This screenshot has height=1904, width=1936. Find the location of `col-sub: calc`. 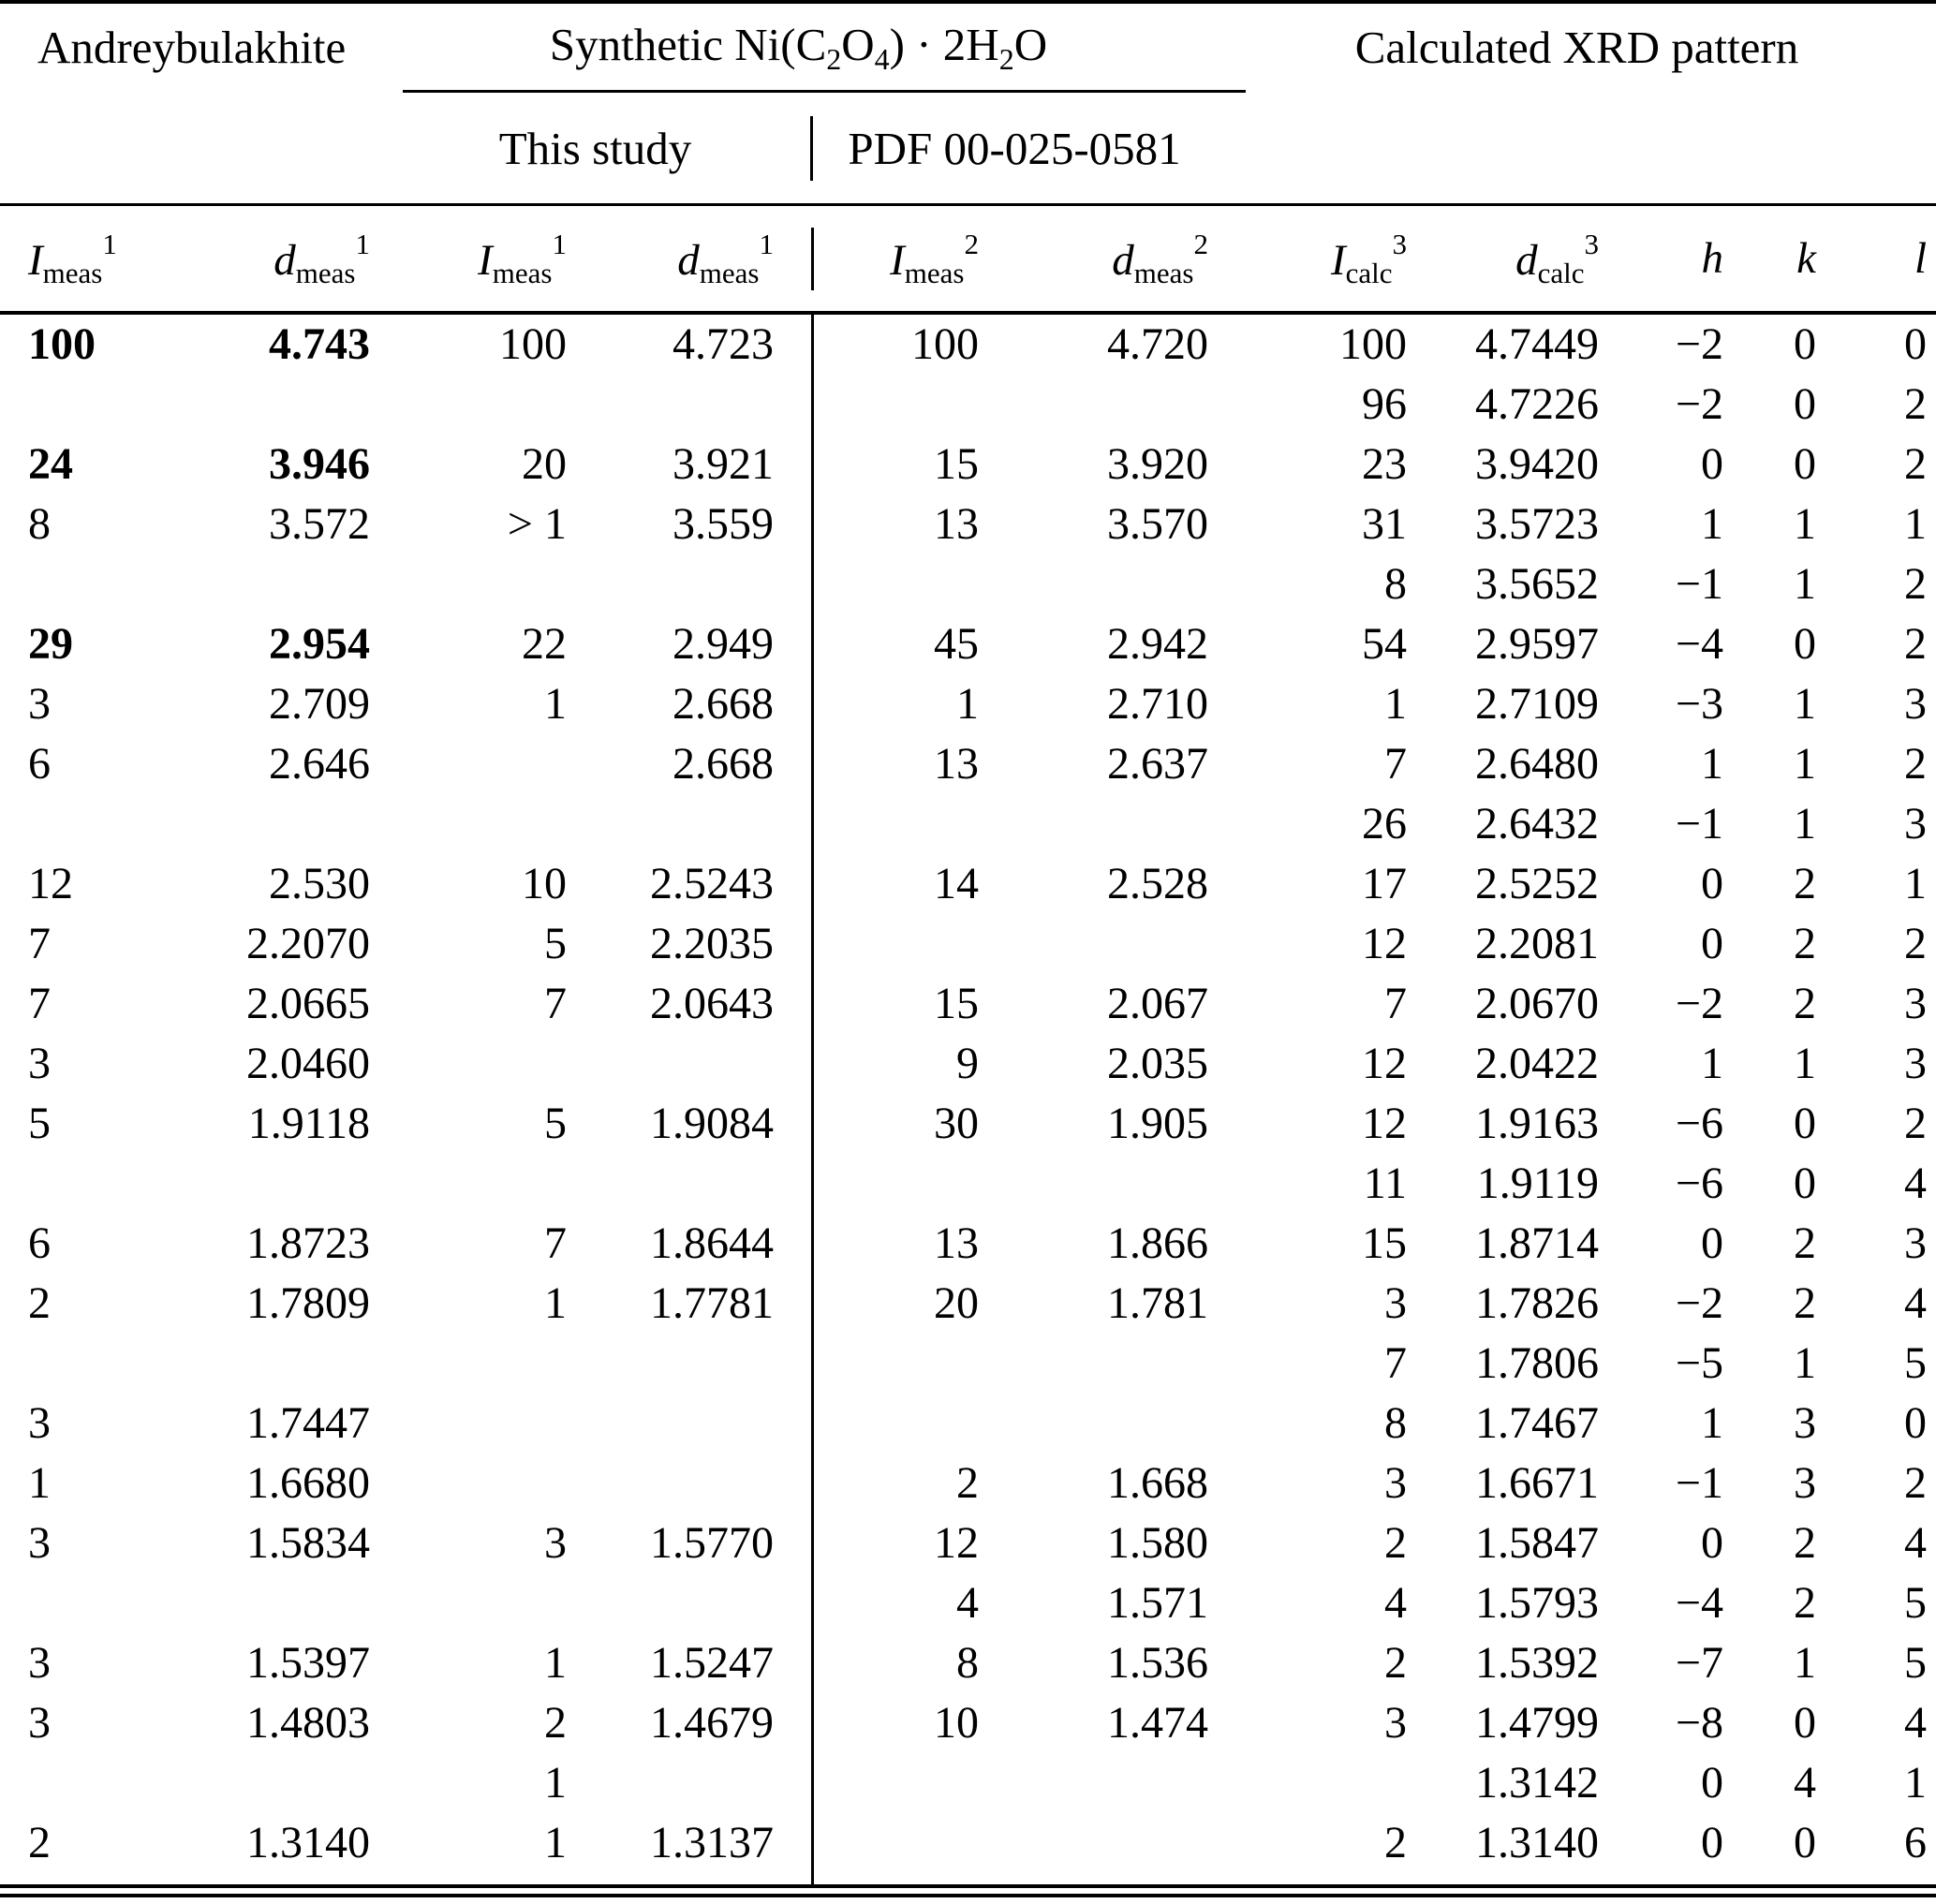

col-sub: calc is located at coordinates (1561, 272).